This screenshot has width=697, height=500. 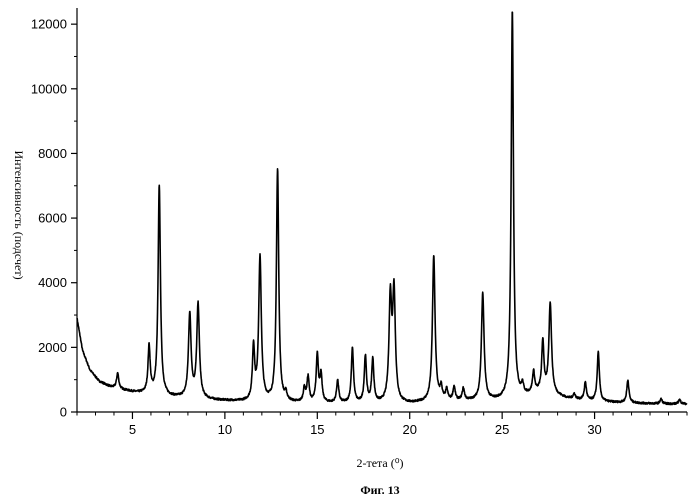 I want to click on x-tick-label: 15, so click(x=317, y=429).